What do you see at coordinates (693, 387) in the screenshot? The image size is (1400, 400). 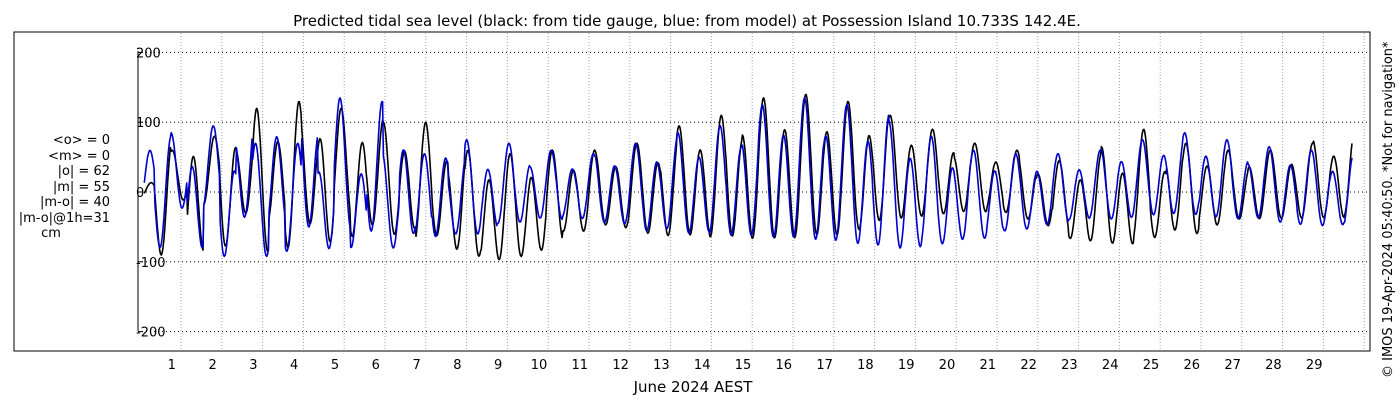 I see `x-axis-label: June 2024 AEST` at bounding box center [693, 387].